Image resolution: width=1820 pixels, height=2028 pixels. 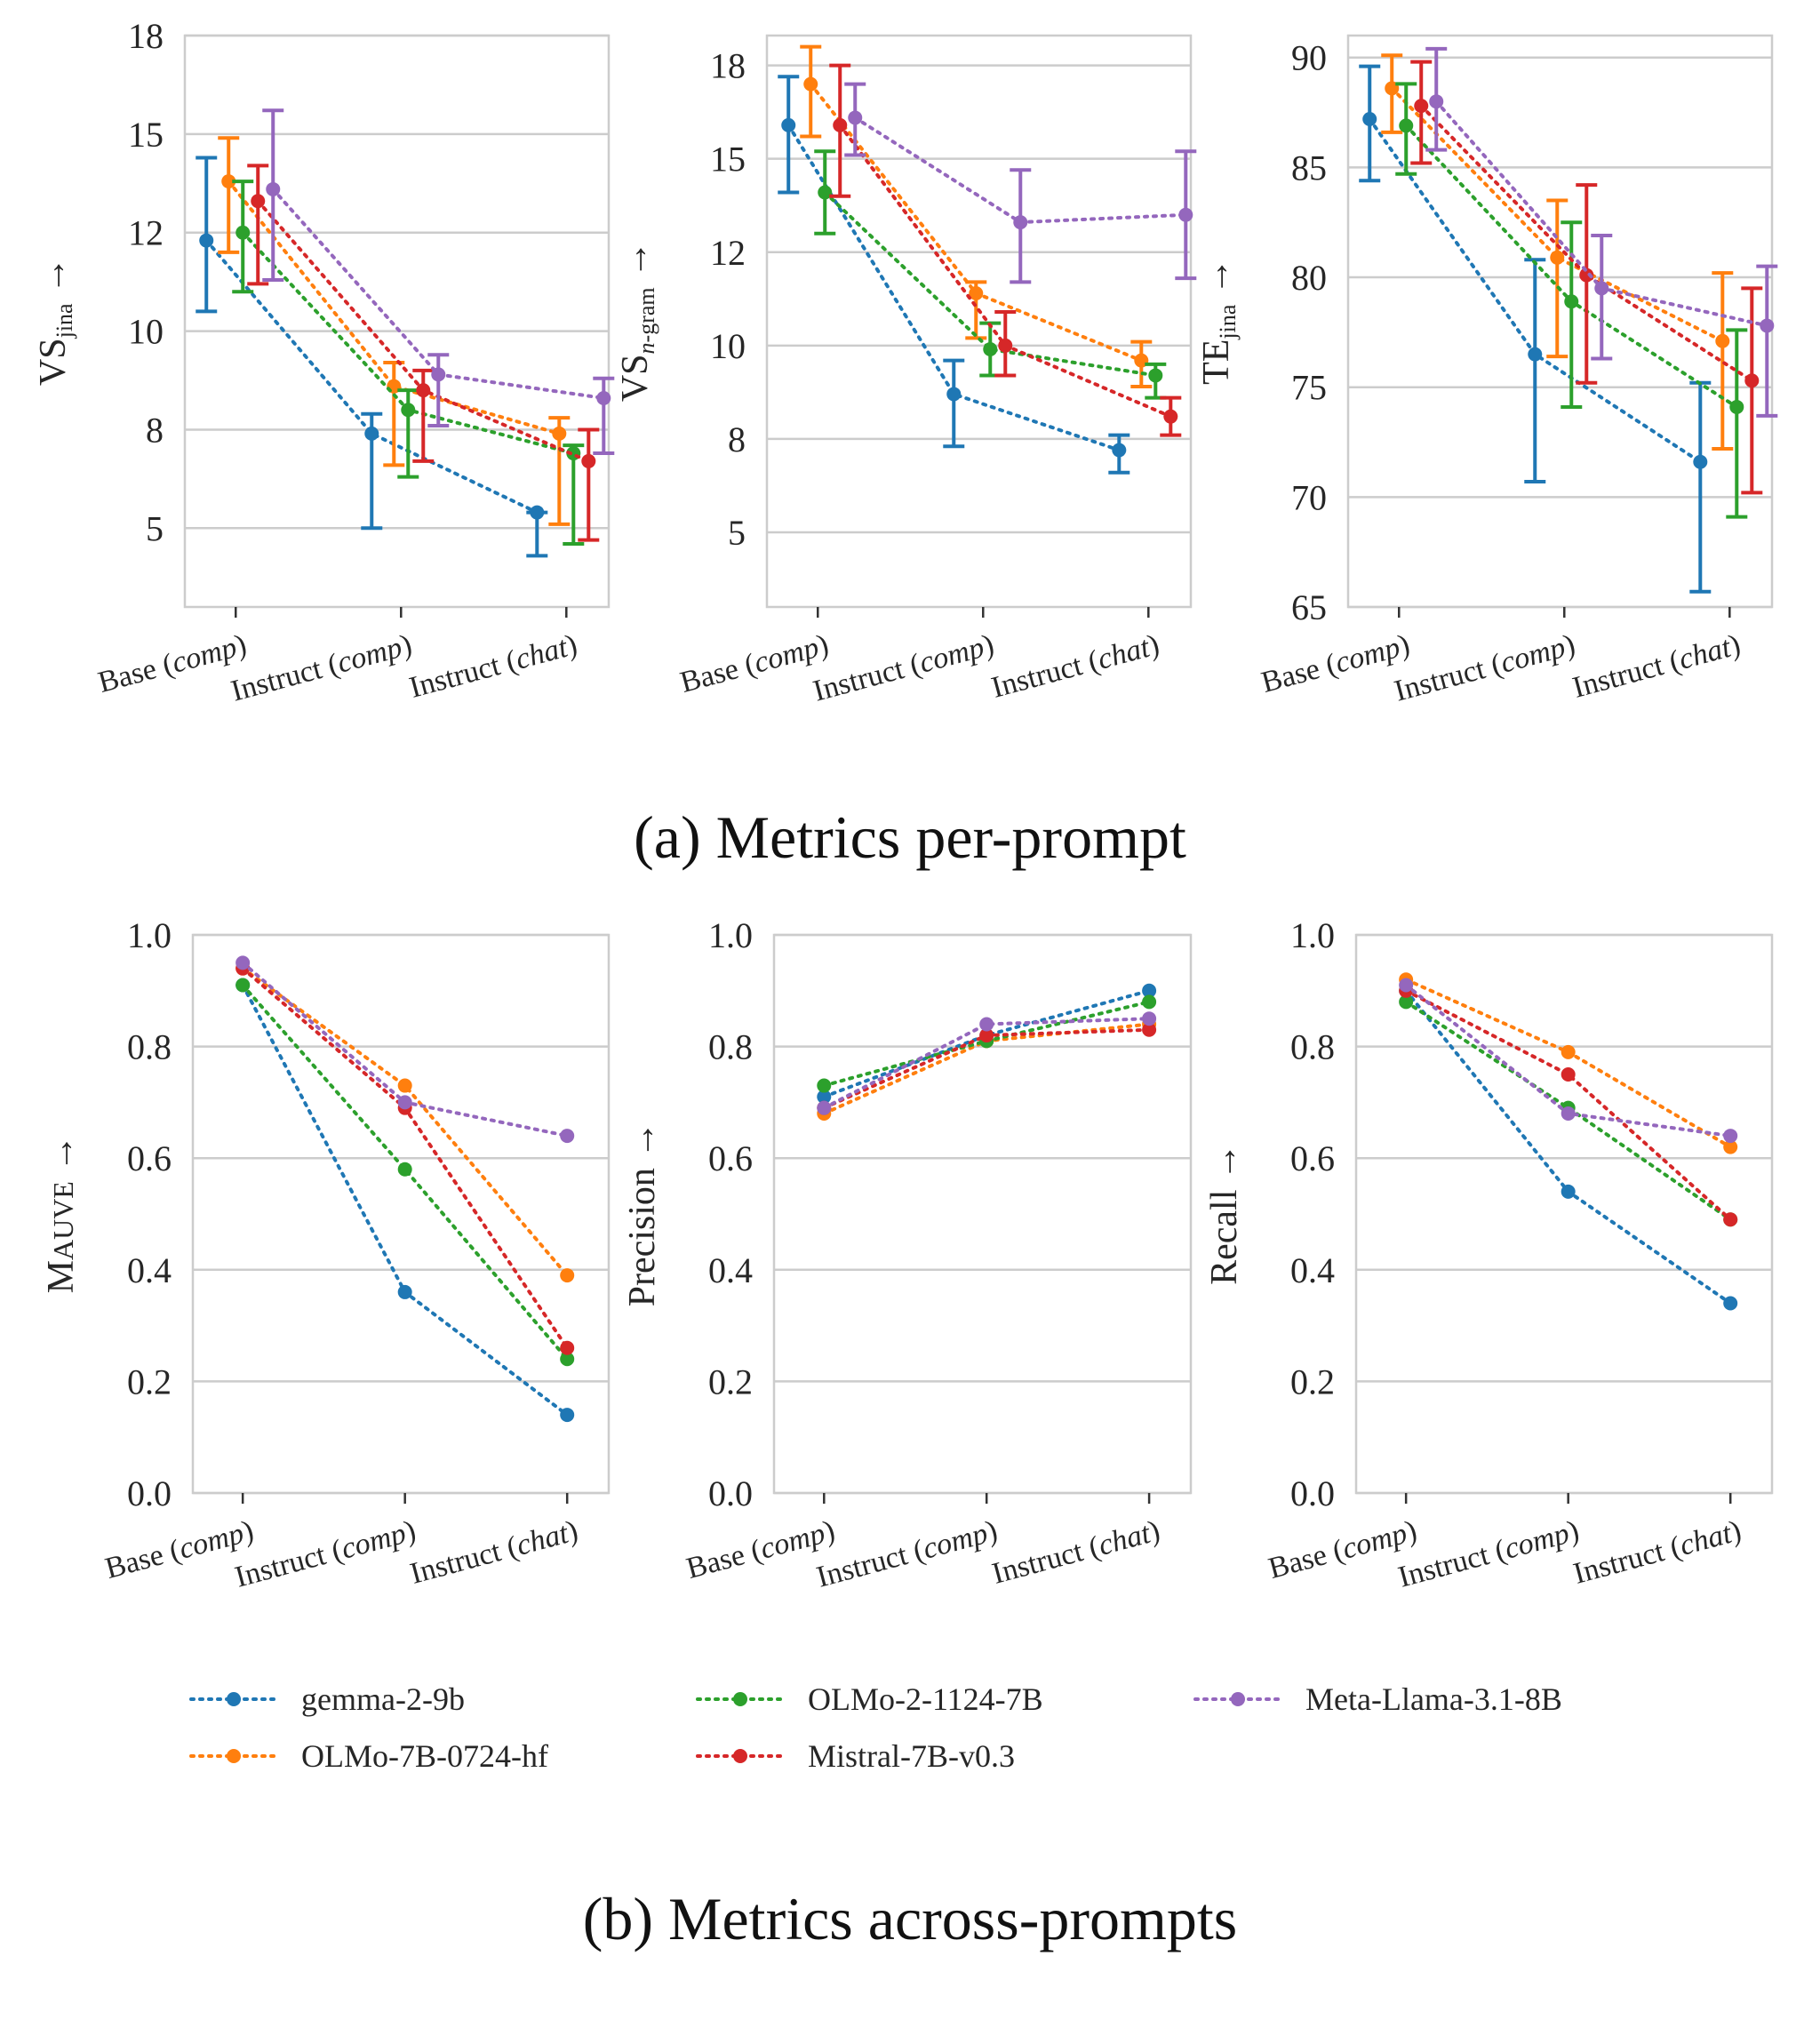 What do you see at coordinates (1312, 935) in the screenshot?
I see `y-tick-label: 1.0` at bounding box center [1312, 935].